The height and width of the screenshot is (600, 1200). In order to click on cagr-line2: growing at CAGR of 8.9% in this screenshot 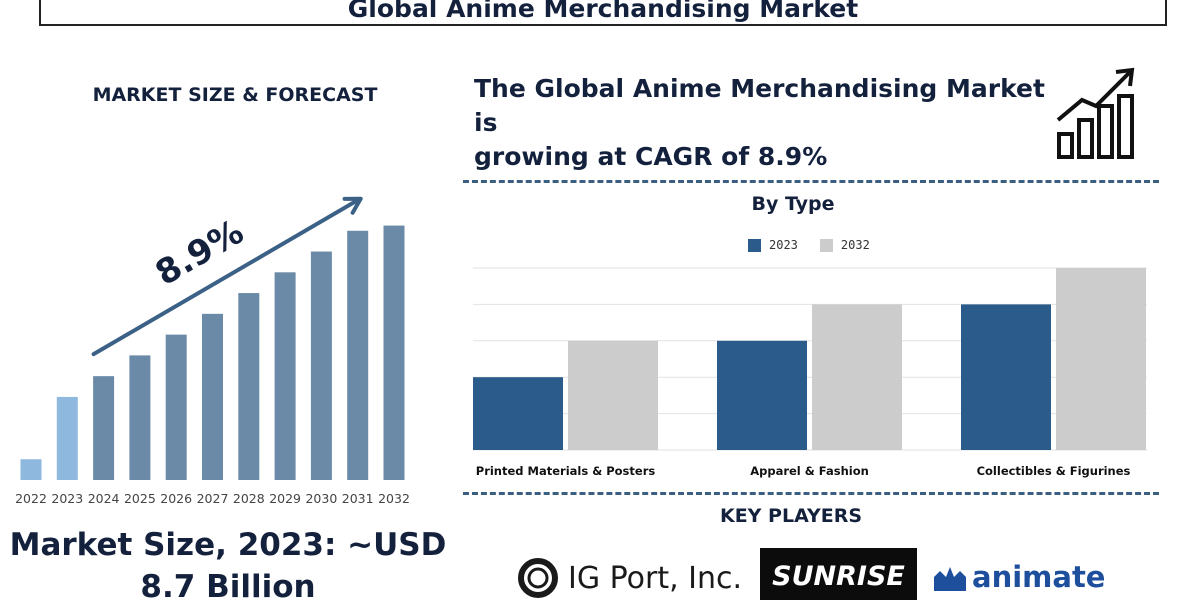, I will do `click(651, 156)`.